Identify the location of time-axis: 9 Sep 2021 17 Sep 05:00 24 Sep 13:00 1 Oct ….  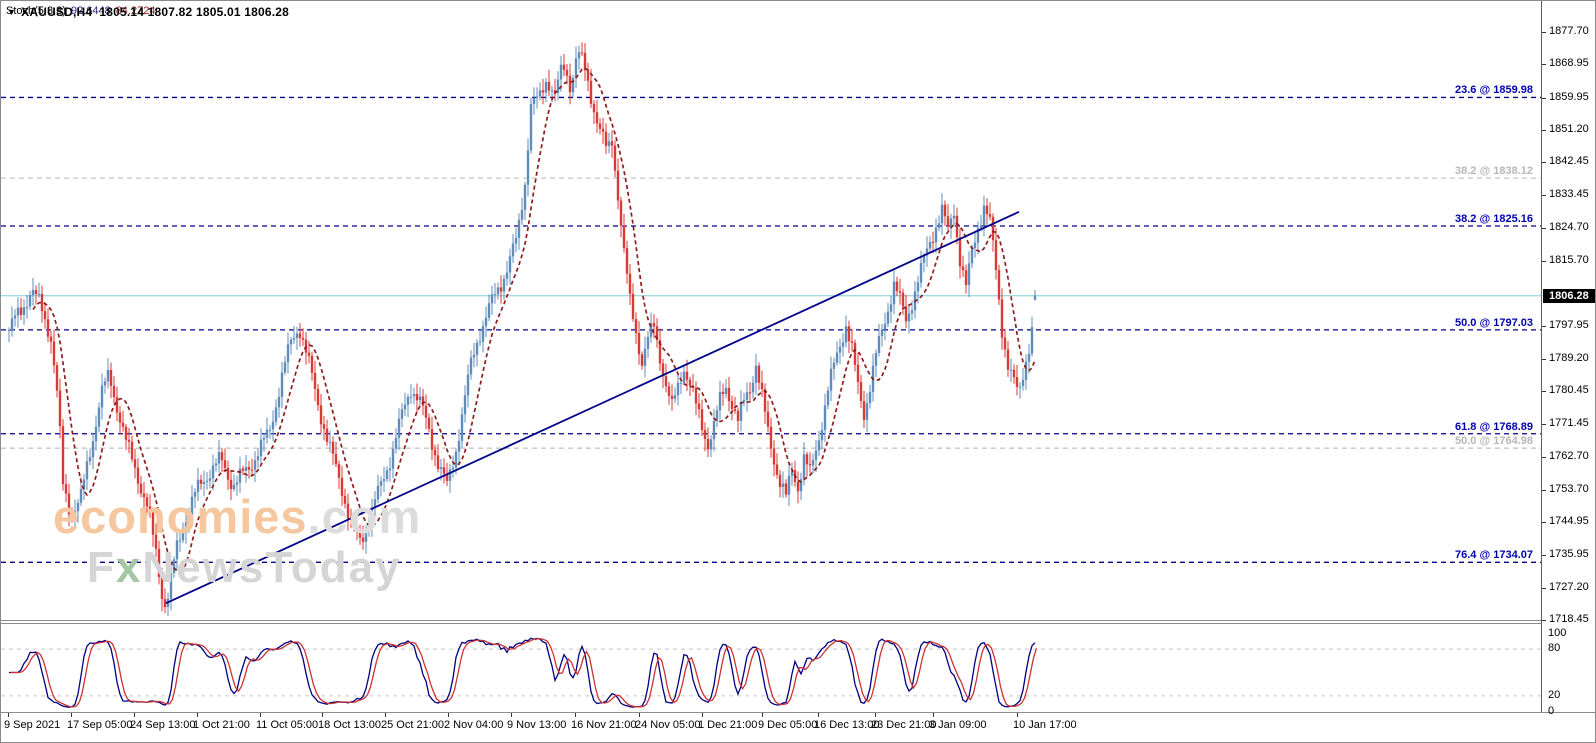
(798, 727).